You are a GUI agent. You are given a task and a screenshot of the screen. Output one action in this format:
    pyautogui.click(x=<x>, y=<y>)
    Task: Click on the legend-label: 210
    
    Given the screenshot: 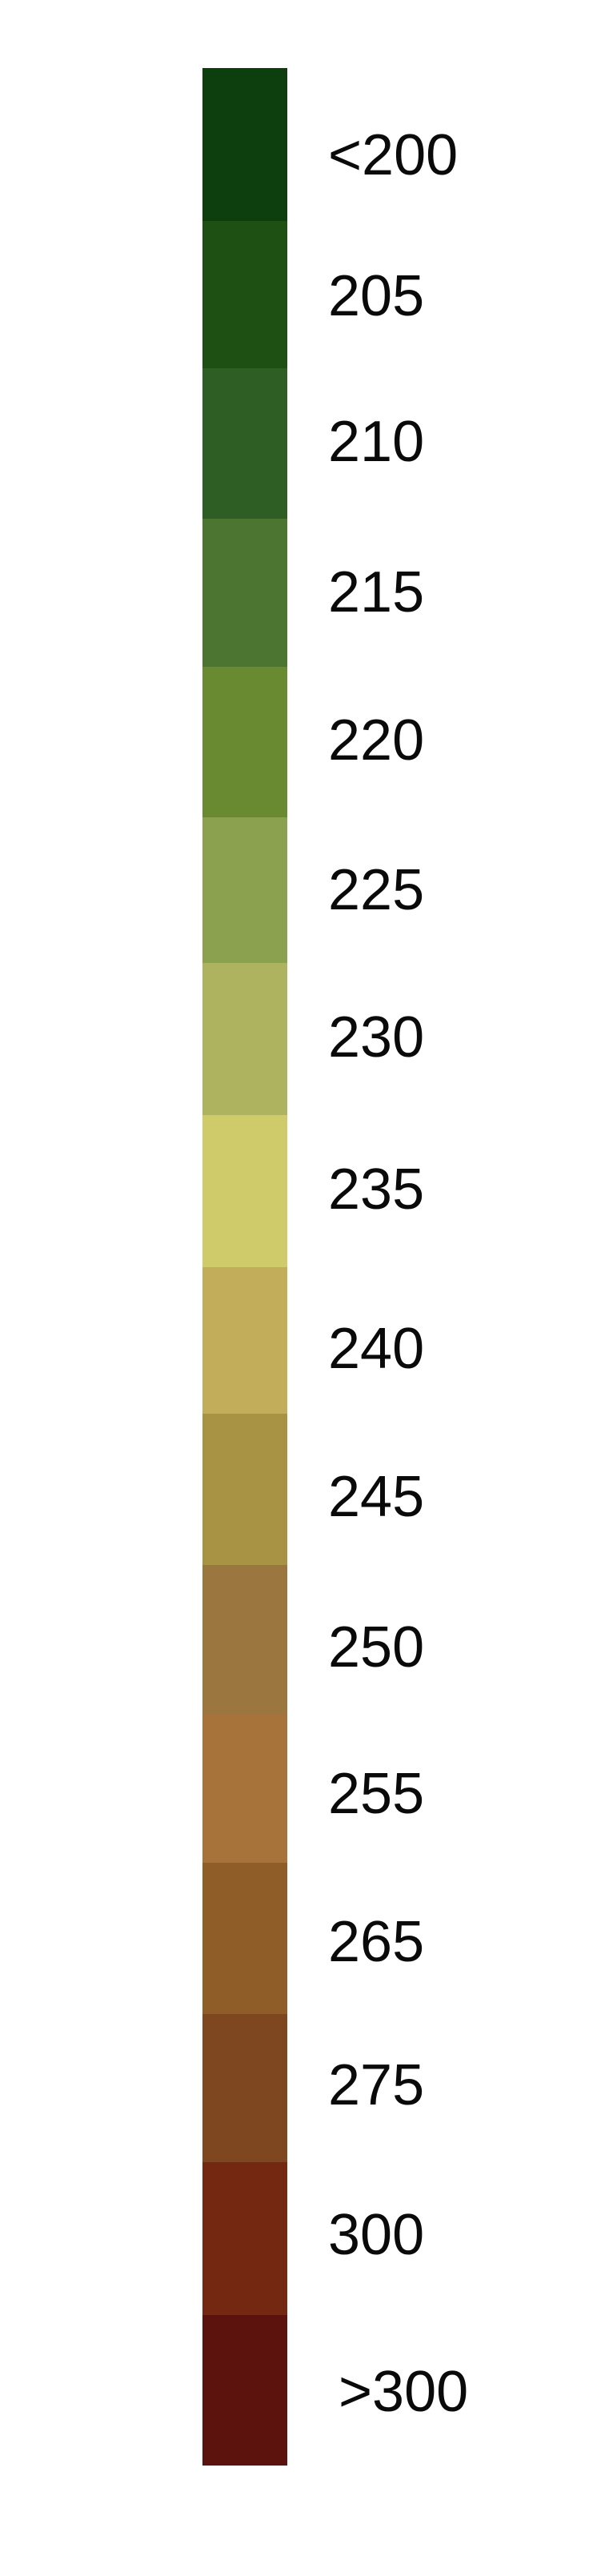 What is the action you would take?
    pyautogui.click(x=376, y=442)
    